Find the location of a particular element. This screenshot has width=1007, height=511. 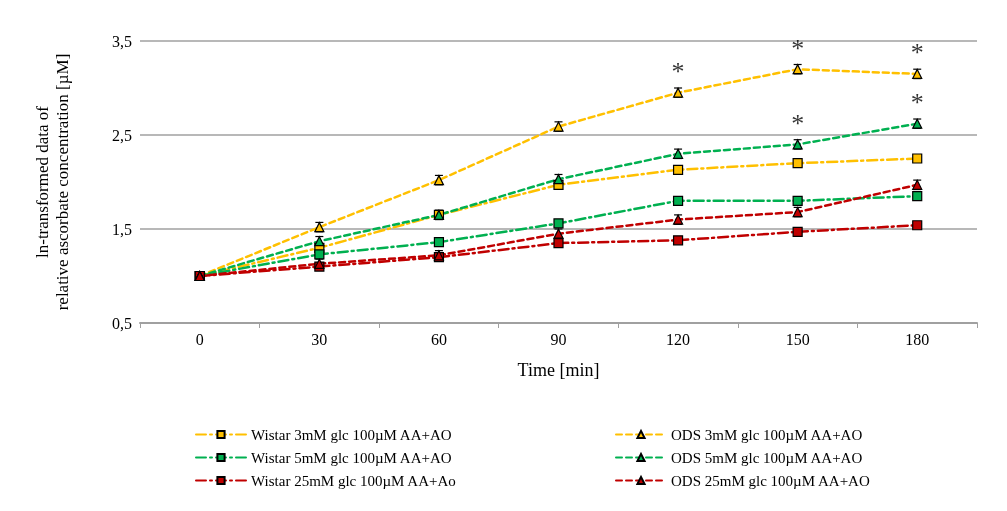

x-tick-label: 120 is located at coordinates (678, 339).